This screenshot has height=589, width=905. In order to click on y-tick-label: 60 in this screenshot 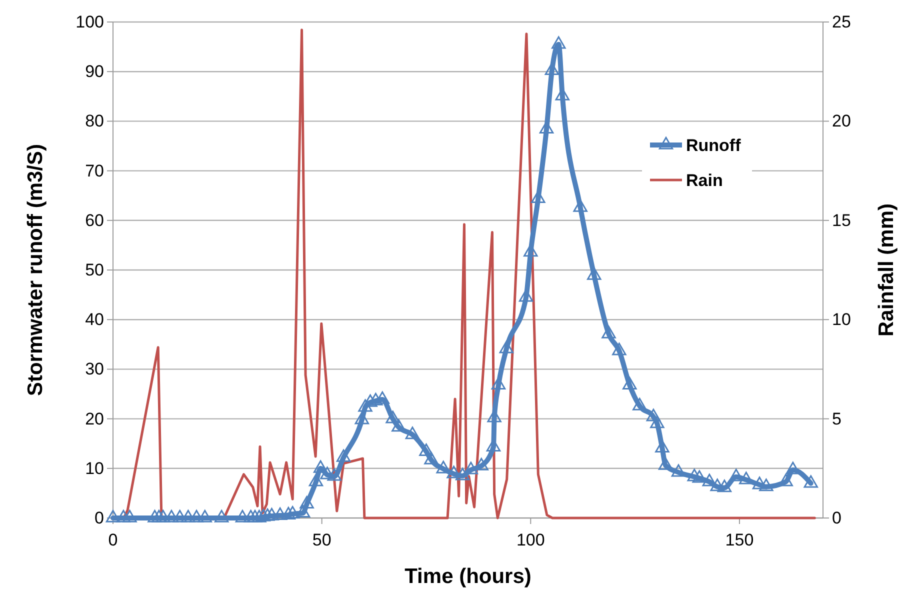, I will do `click(94, 220)`.